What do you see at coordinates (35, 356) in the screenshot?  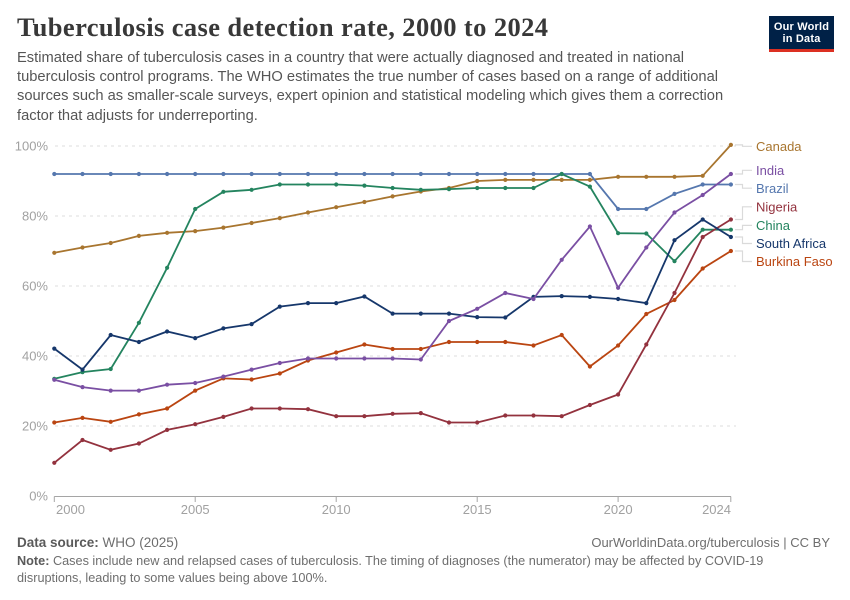 I see `svg-text: 40%` at bounding box center [35, 356].